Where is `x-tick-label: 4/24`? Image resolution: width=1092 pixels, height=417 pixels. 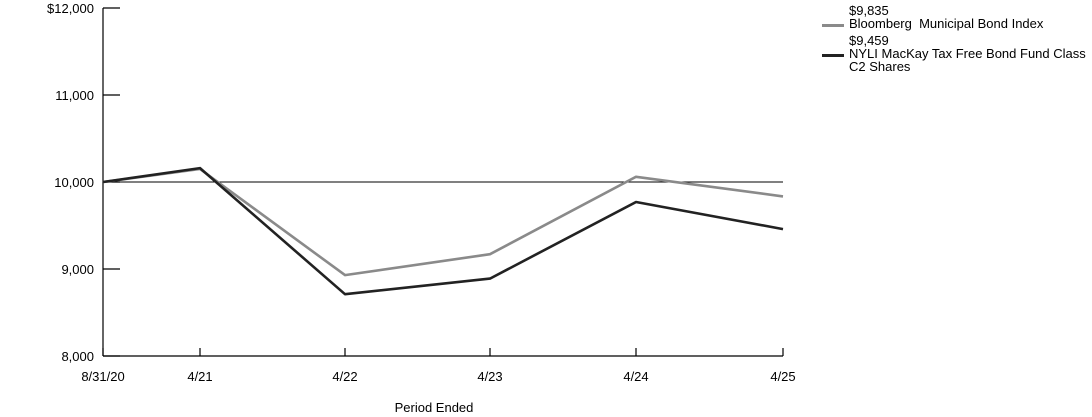 x-tick-label: 4/24 is located at coordinates (635, 376).